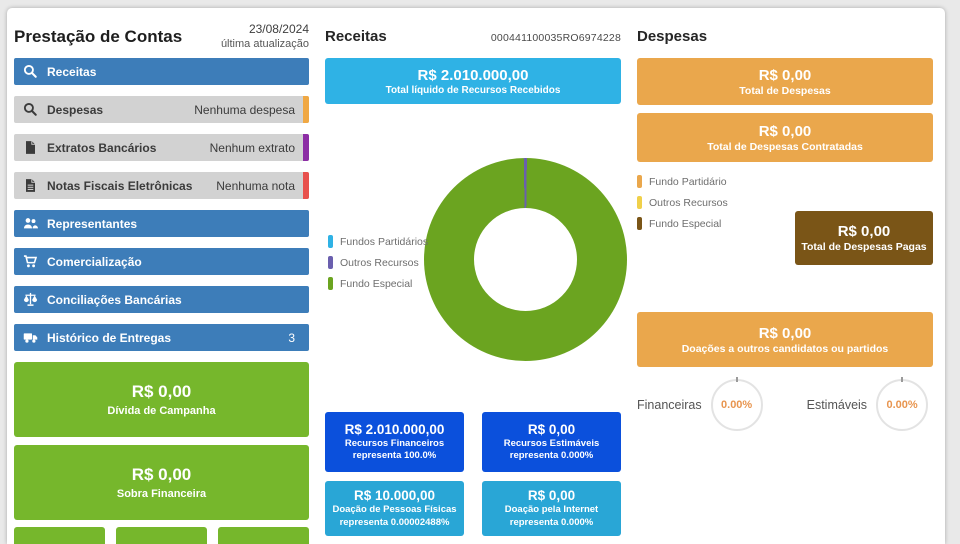 The image size is (960, 544). Describe the element at coordinates (551, 522) in the screenshot. I see `kpi-percent: representa 0.000%` at that location.